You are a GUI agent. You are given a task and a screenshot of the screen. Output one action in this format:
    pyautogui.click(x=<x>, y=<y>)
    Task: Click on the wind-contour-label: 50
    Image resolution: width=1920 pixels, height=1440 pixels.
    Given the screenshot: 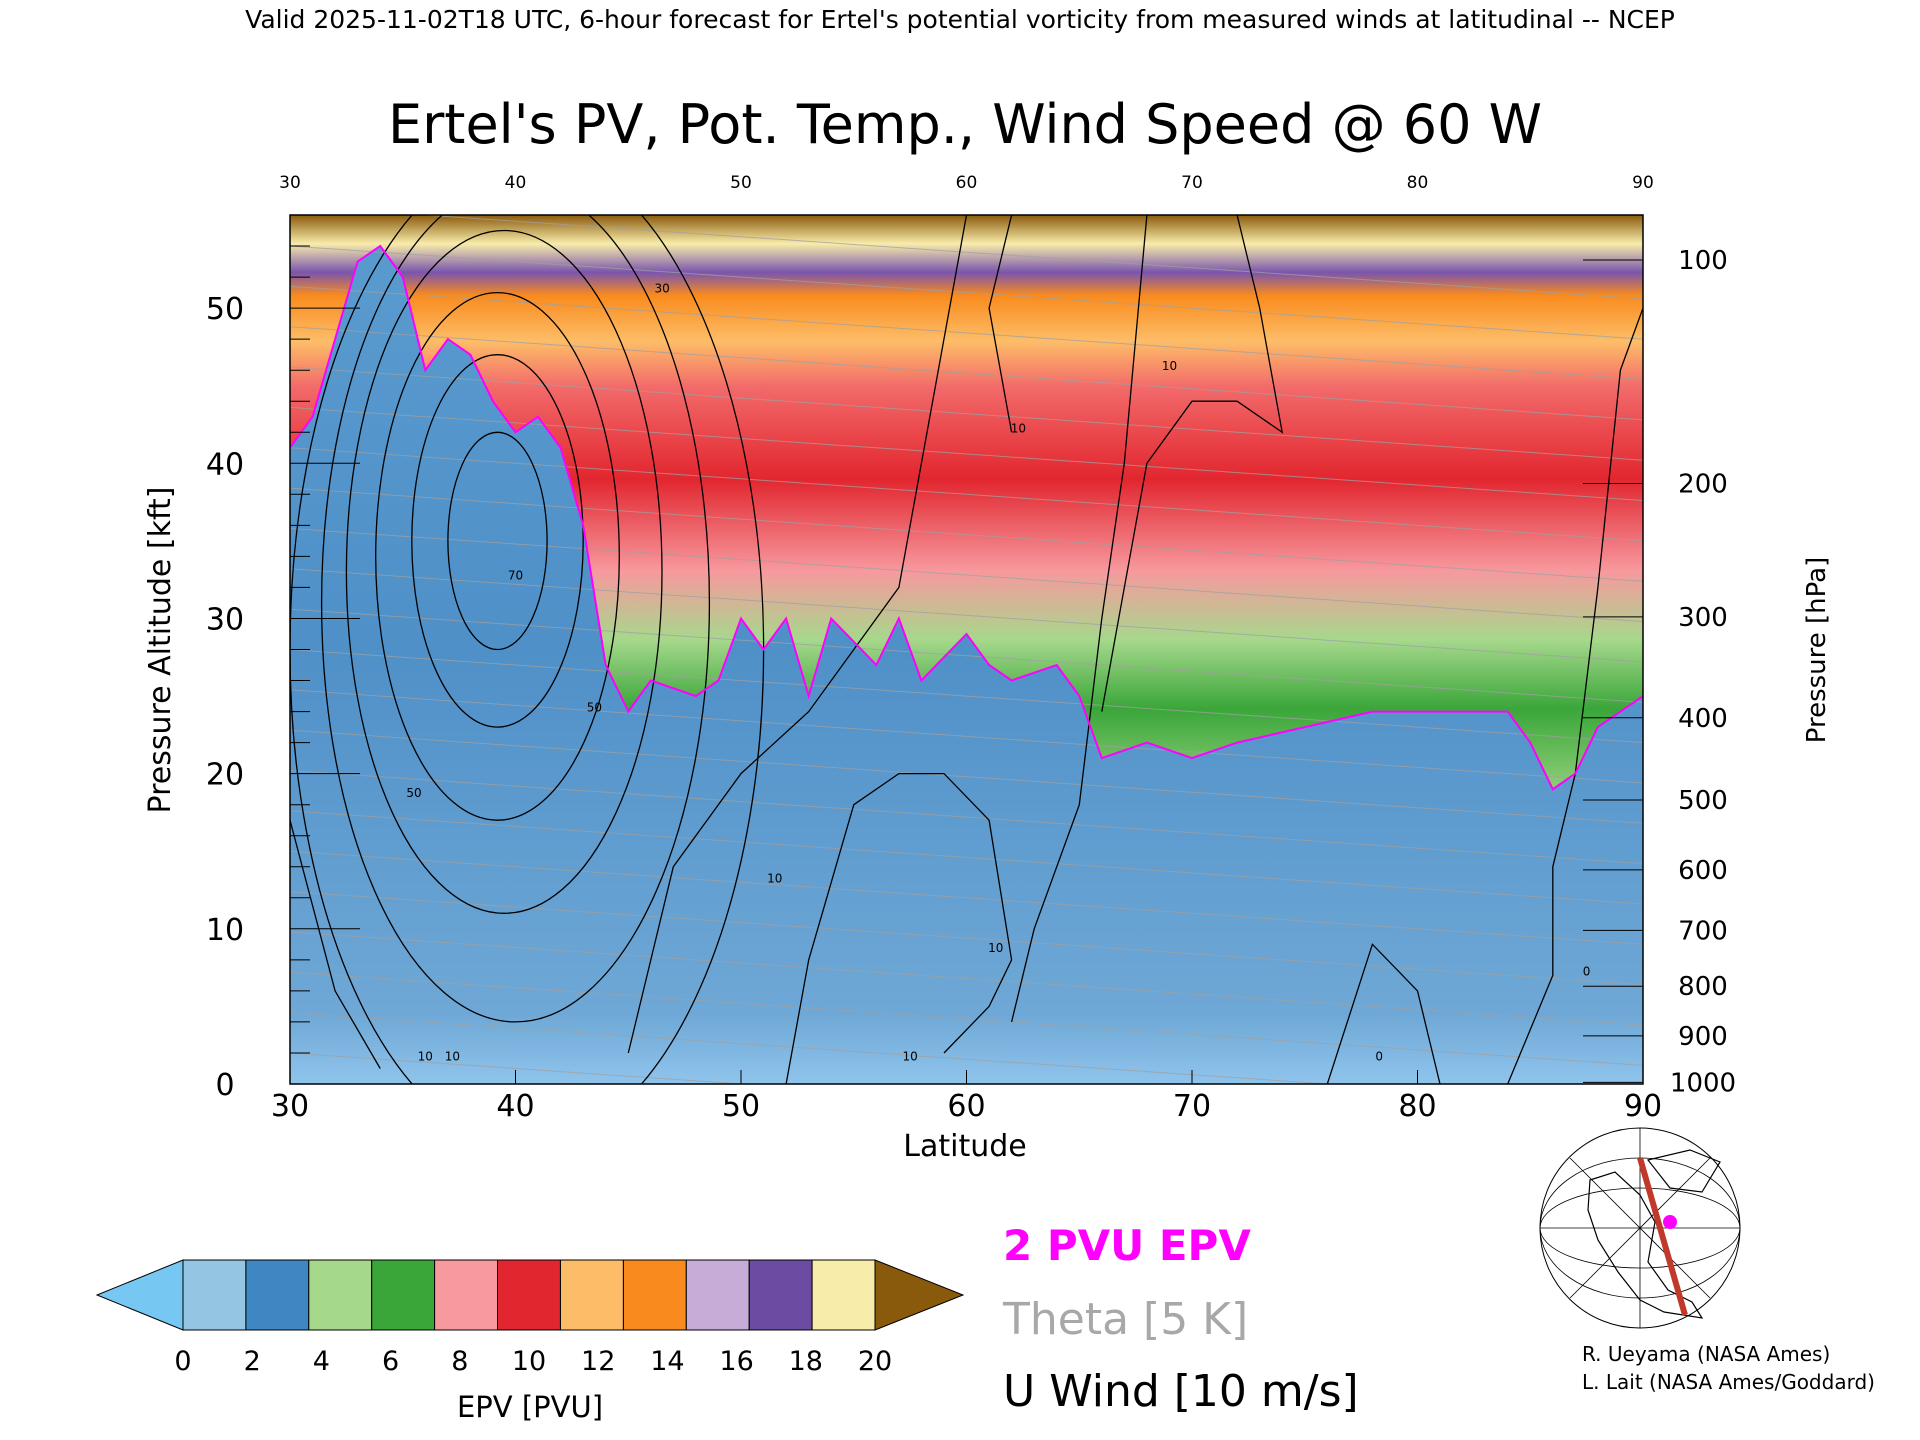 What is the action you would take?
    pyautogui.click(x=594, y=708)
    